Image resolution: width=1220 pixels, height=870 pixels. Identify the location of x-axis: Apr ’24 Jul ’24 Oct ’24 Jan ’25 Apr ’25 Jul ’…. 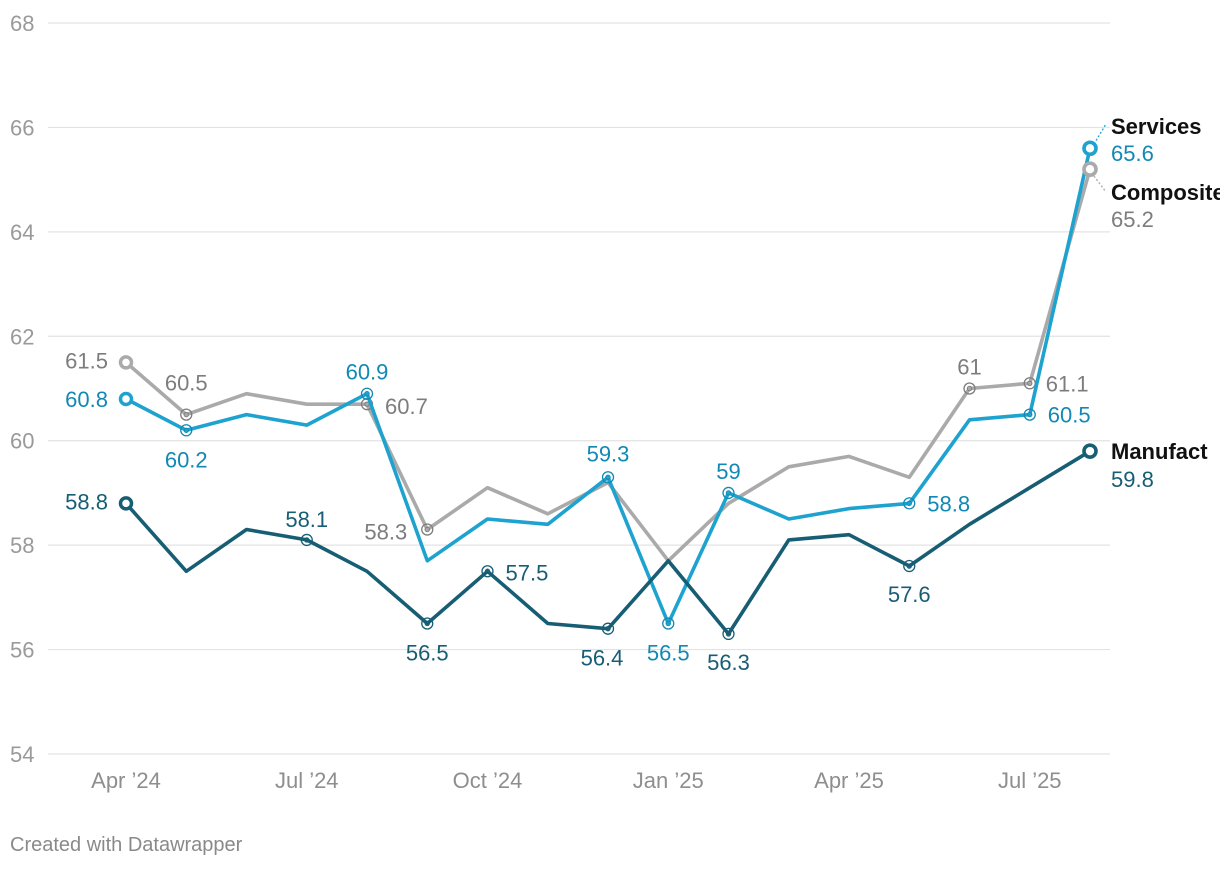
(576, 780).